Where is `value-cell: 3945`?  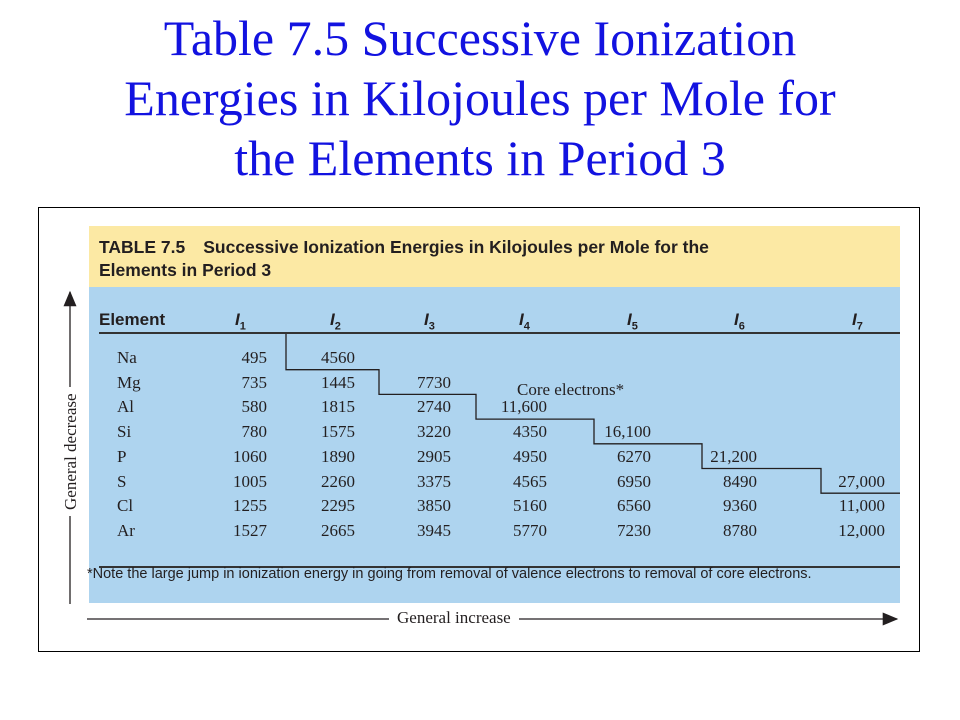 value-cell: 3945 is located at coordinates (434, 530).